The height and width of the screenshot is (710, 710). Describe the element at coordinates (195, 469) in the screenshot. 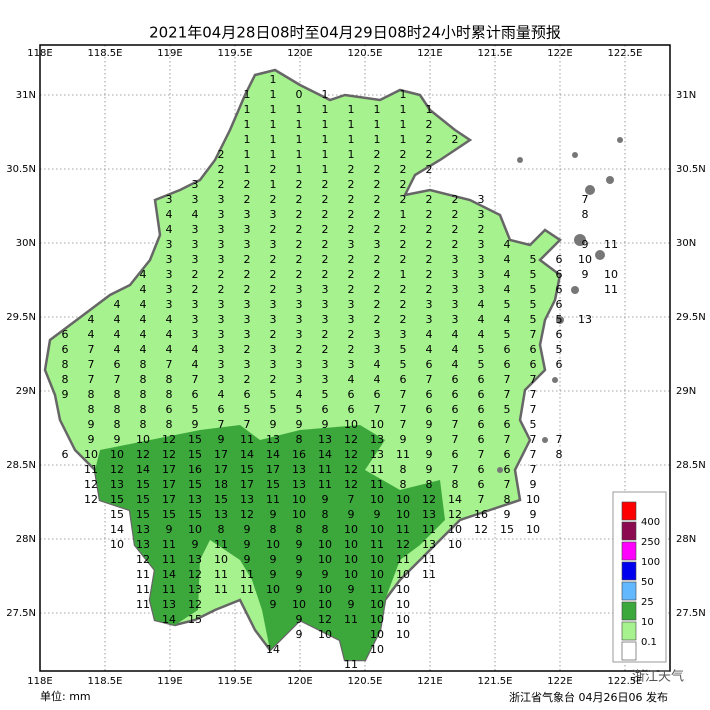

I see `rain-value: 16` at that location.